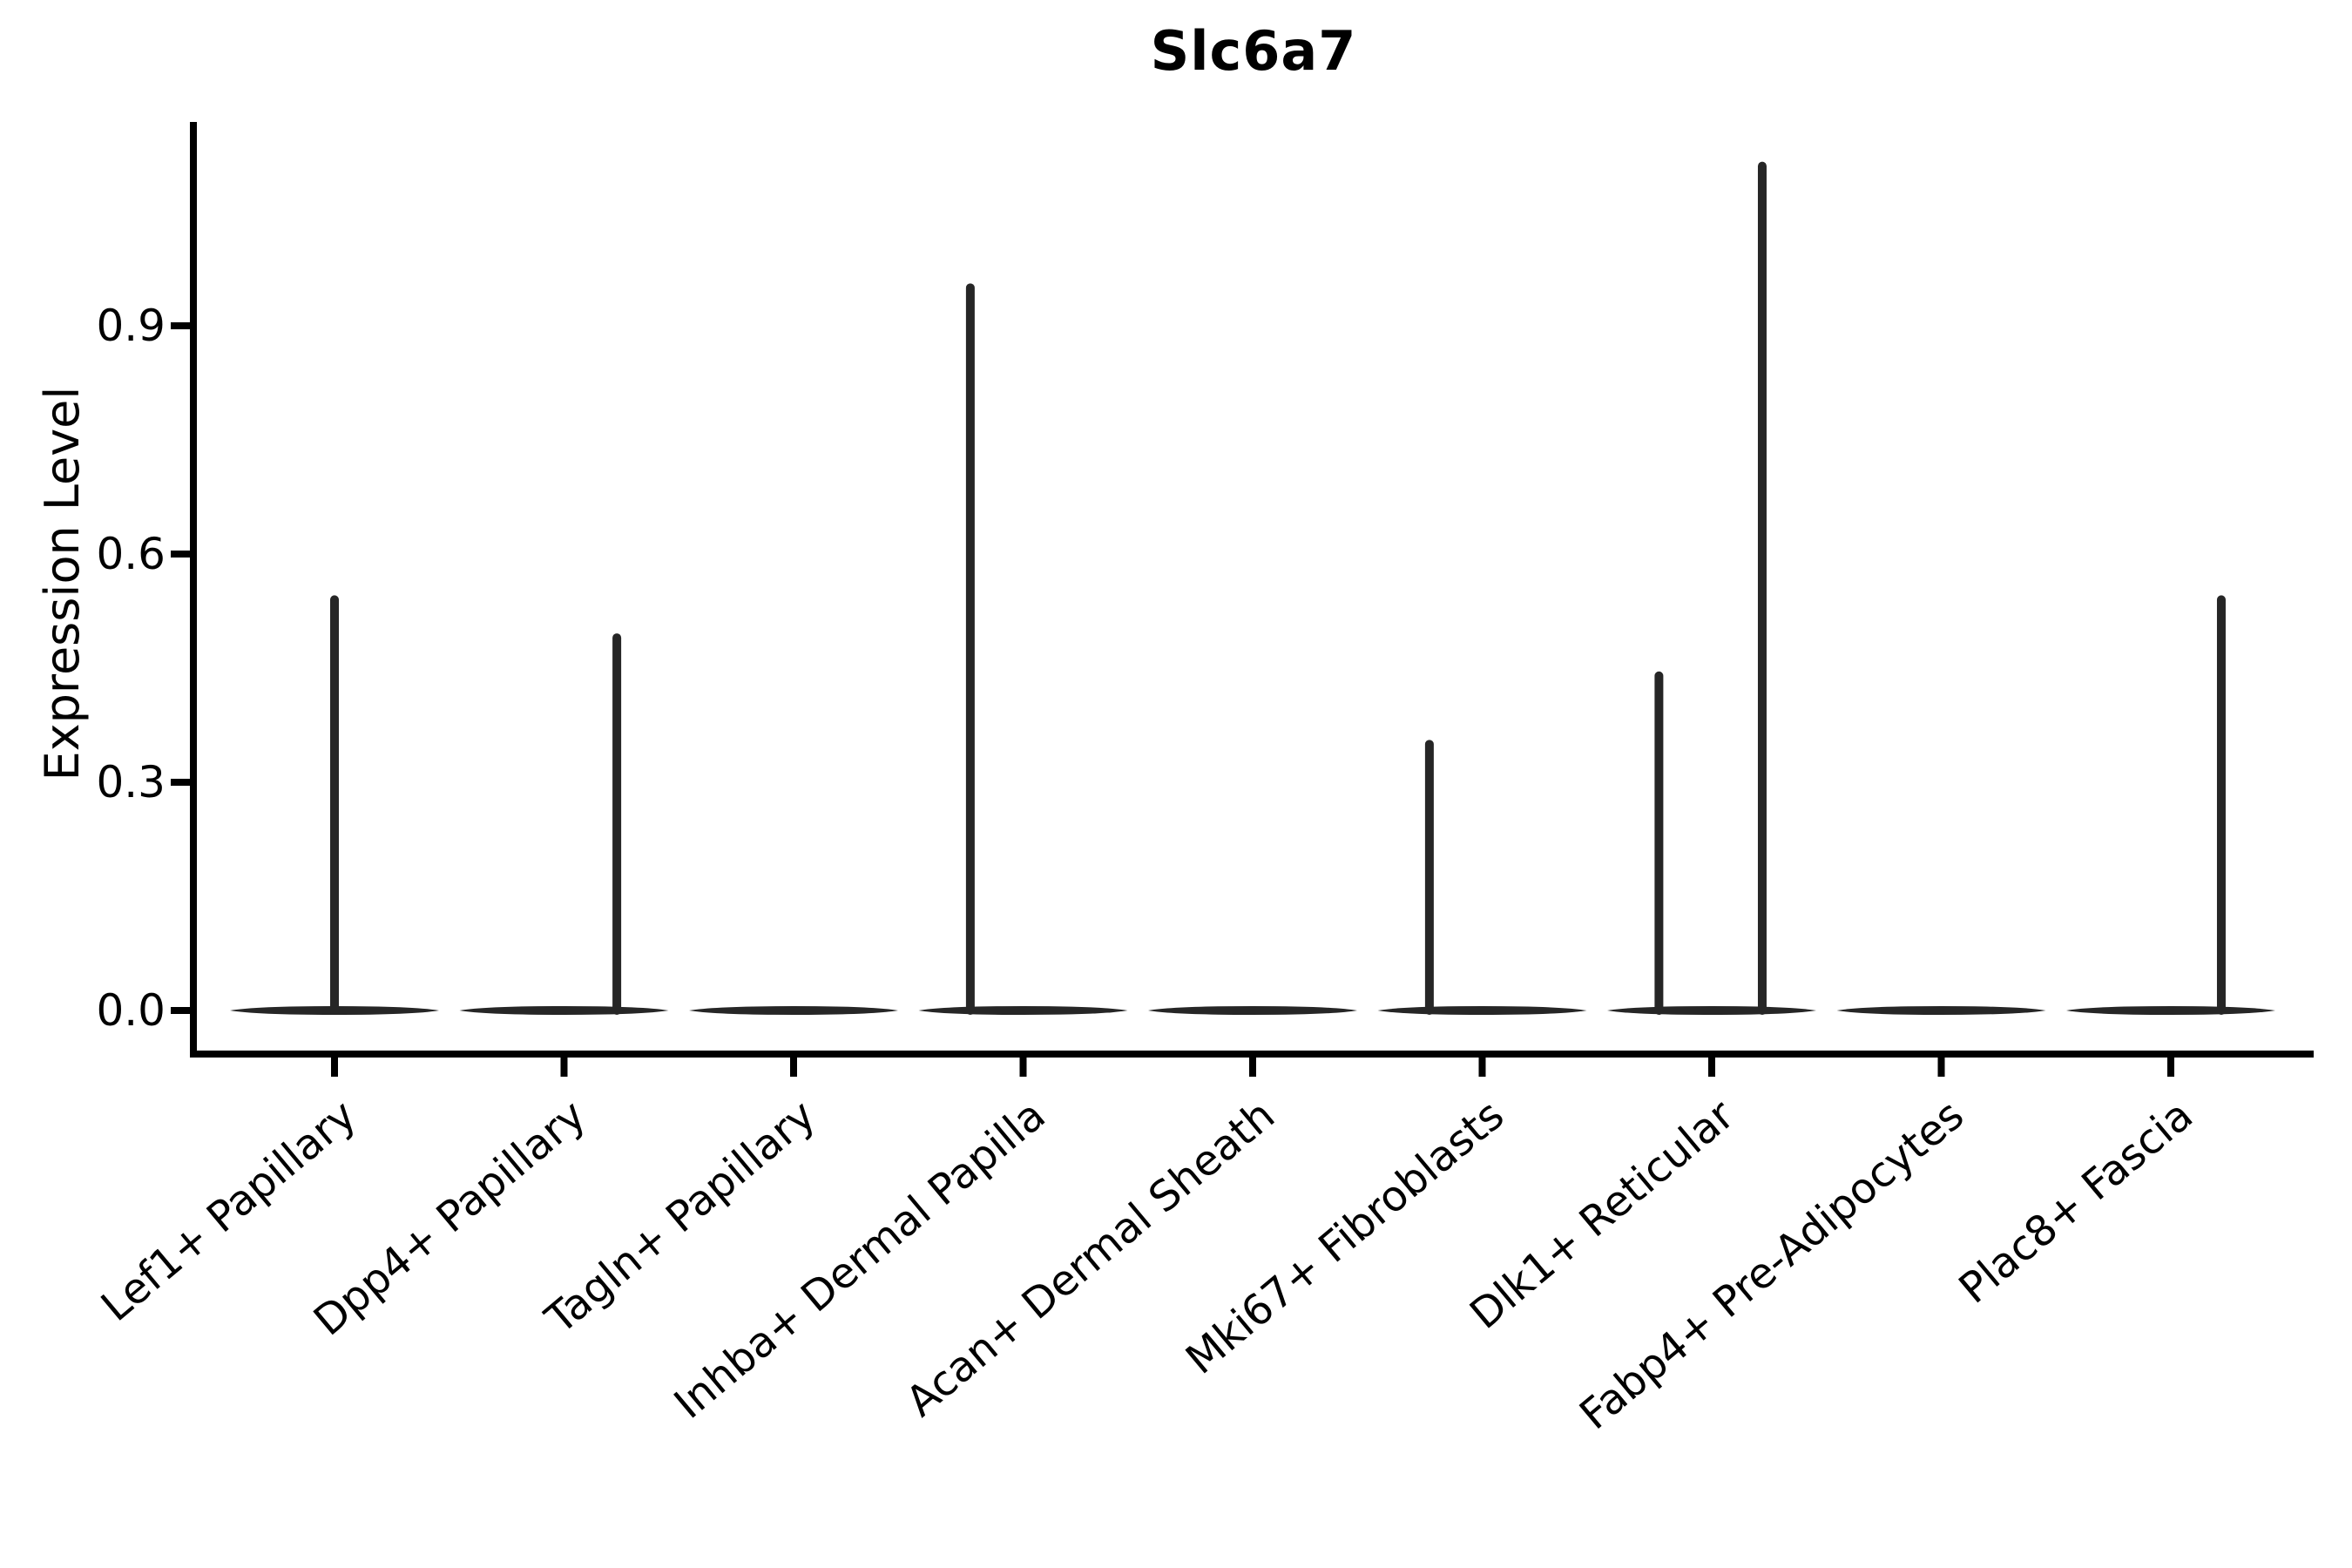 The width and height of the screenshot is (2352, 1568). Describe the element at coordinates (1023, 649) in the screenshot. I see `violin-inhba-dermal-papilla` at that location.